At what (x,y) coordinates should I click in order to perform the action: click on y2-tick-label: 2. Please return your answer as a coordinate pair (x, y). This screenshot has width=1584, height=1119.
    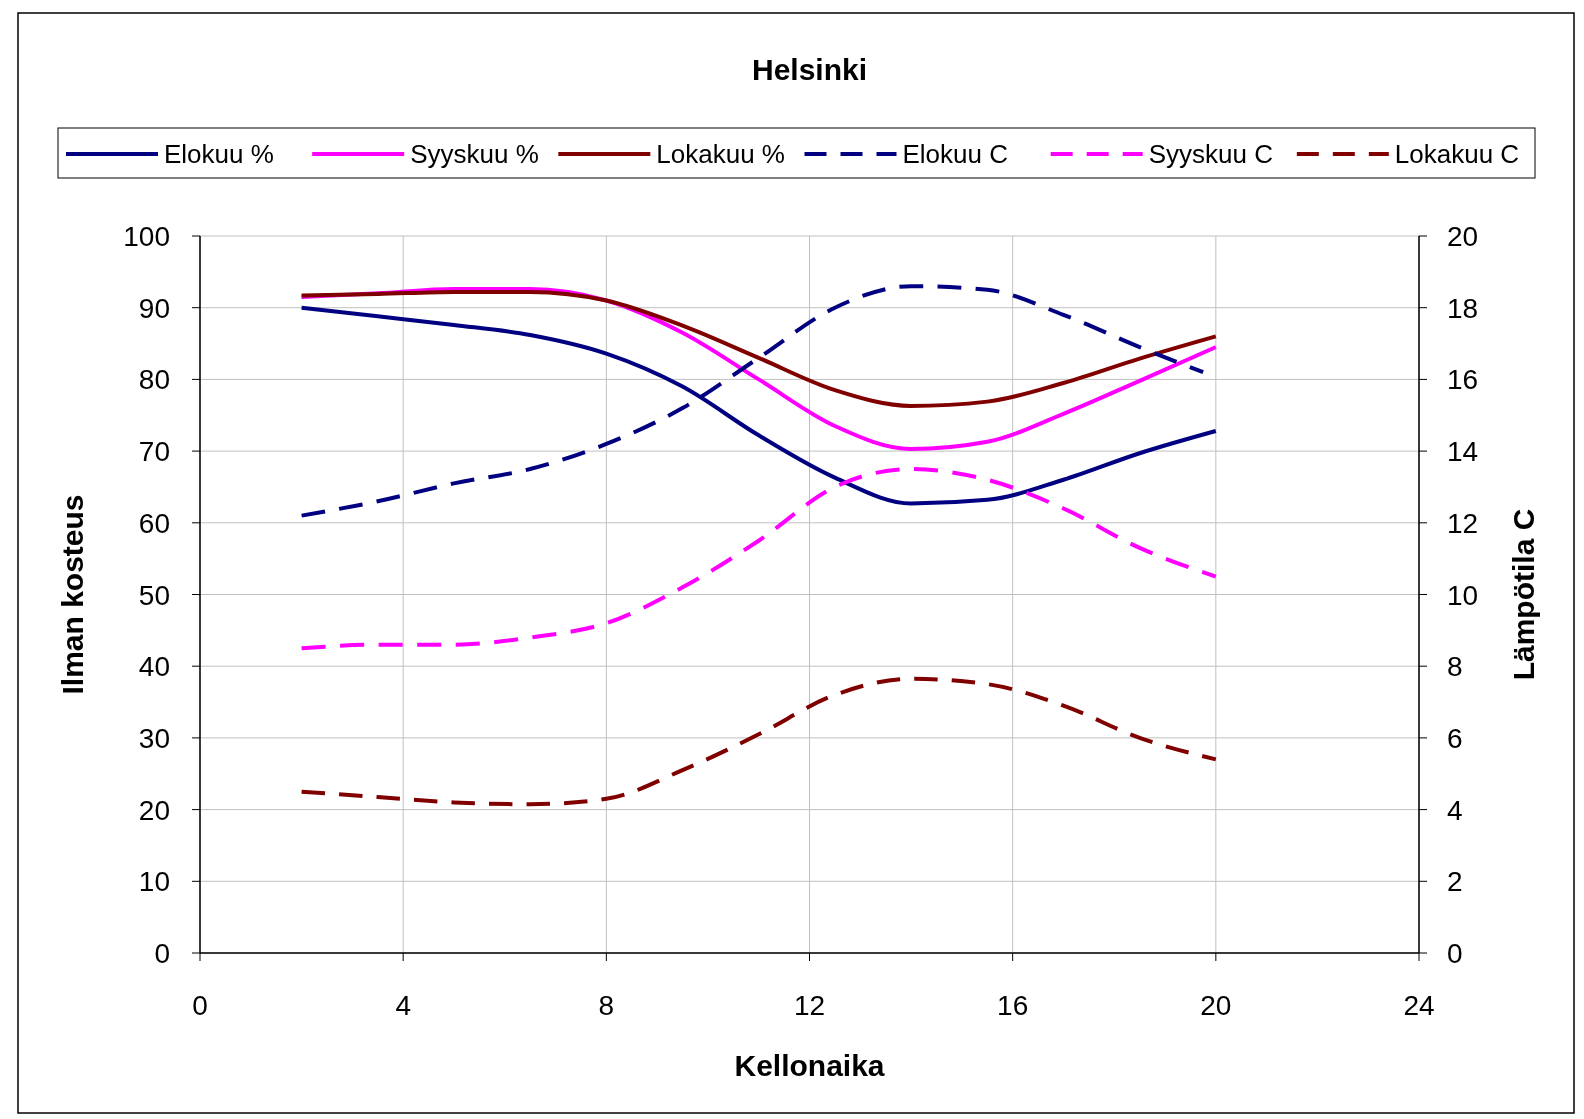
    Looking at the image, I should click on (1455, 882).